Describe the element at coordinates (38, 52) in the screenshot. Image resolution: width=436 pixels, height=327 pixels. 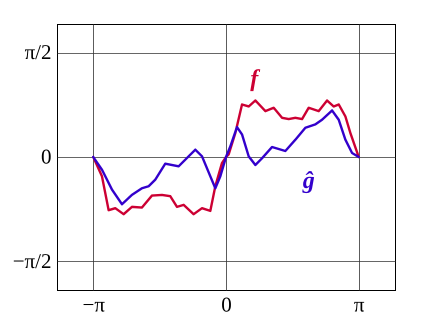
I see `y-tick-label: π/2` at that location.